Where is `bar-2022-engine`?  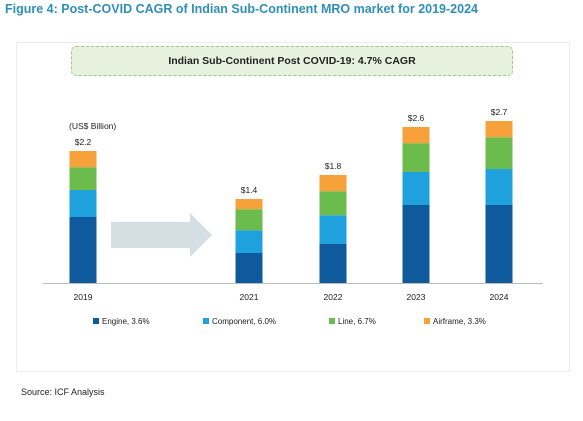
bar-2022-engine is located at coordinates (333, 263).